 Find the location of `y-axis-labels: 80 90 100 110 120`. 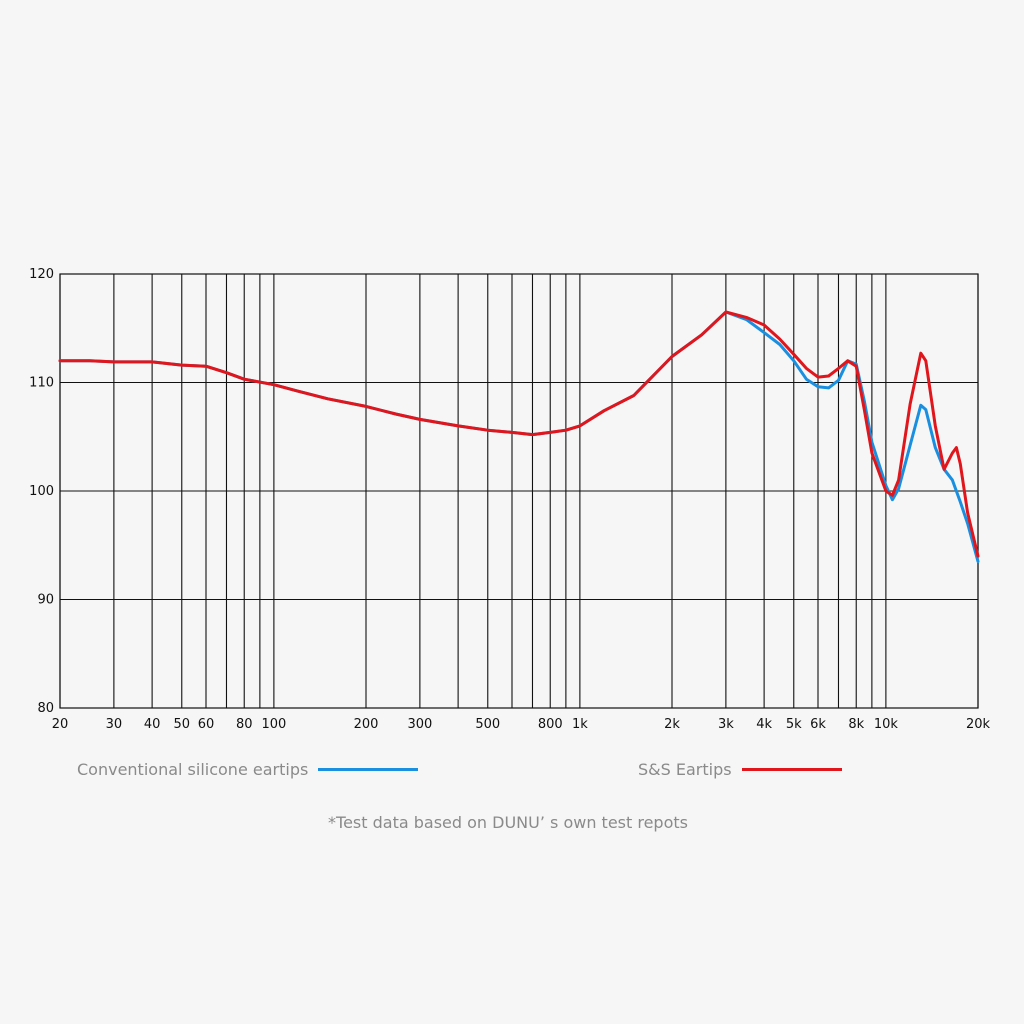

y-axis-labels: 80 90 100 110 120 is located at coordinates (41, 491).